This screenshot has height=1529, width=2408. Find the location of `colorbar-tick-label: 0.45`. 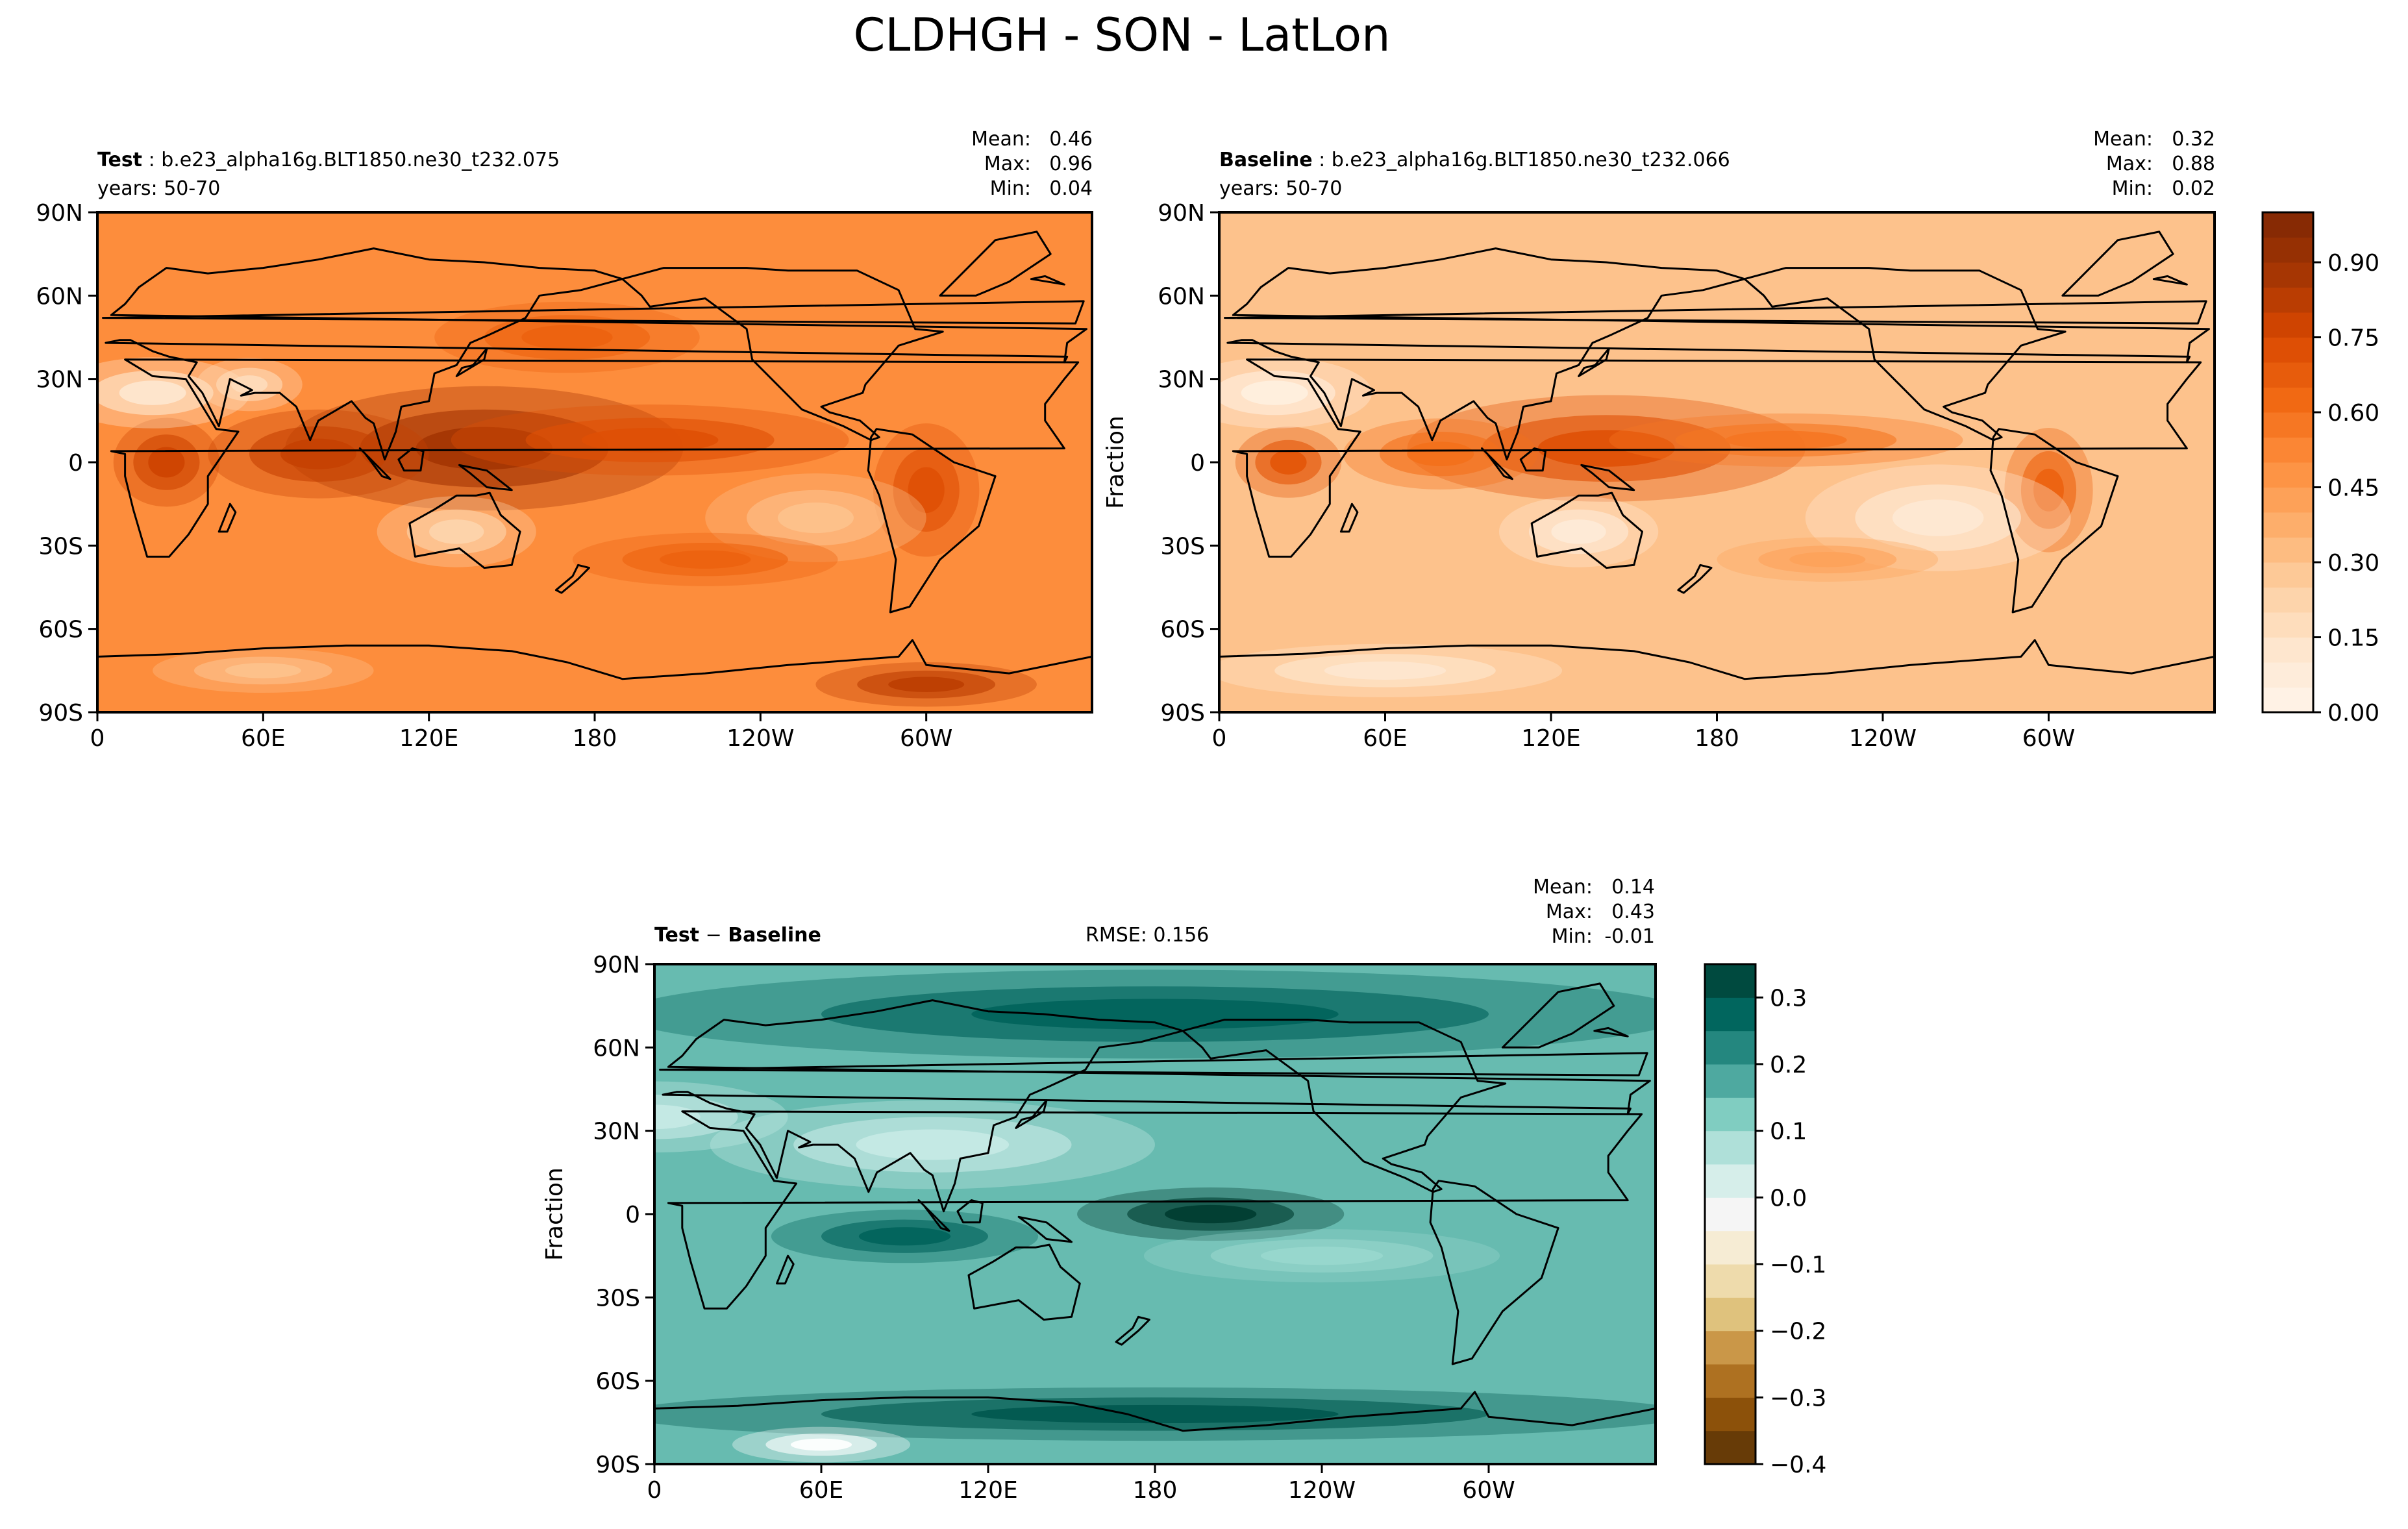

colorbar-tick-label: 0.45 is located at coordinates (2353, 488).